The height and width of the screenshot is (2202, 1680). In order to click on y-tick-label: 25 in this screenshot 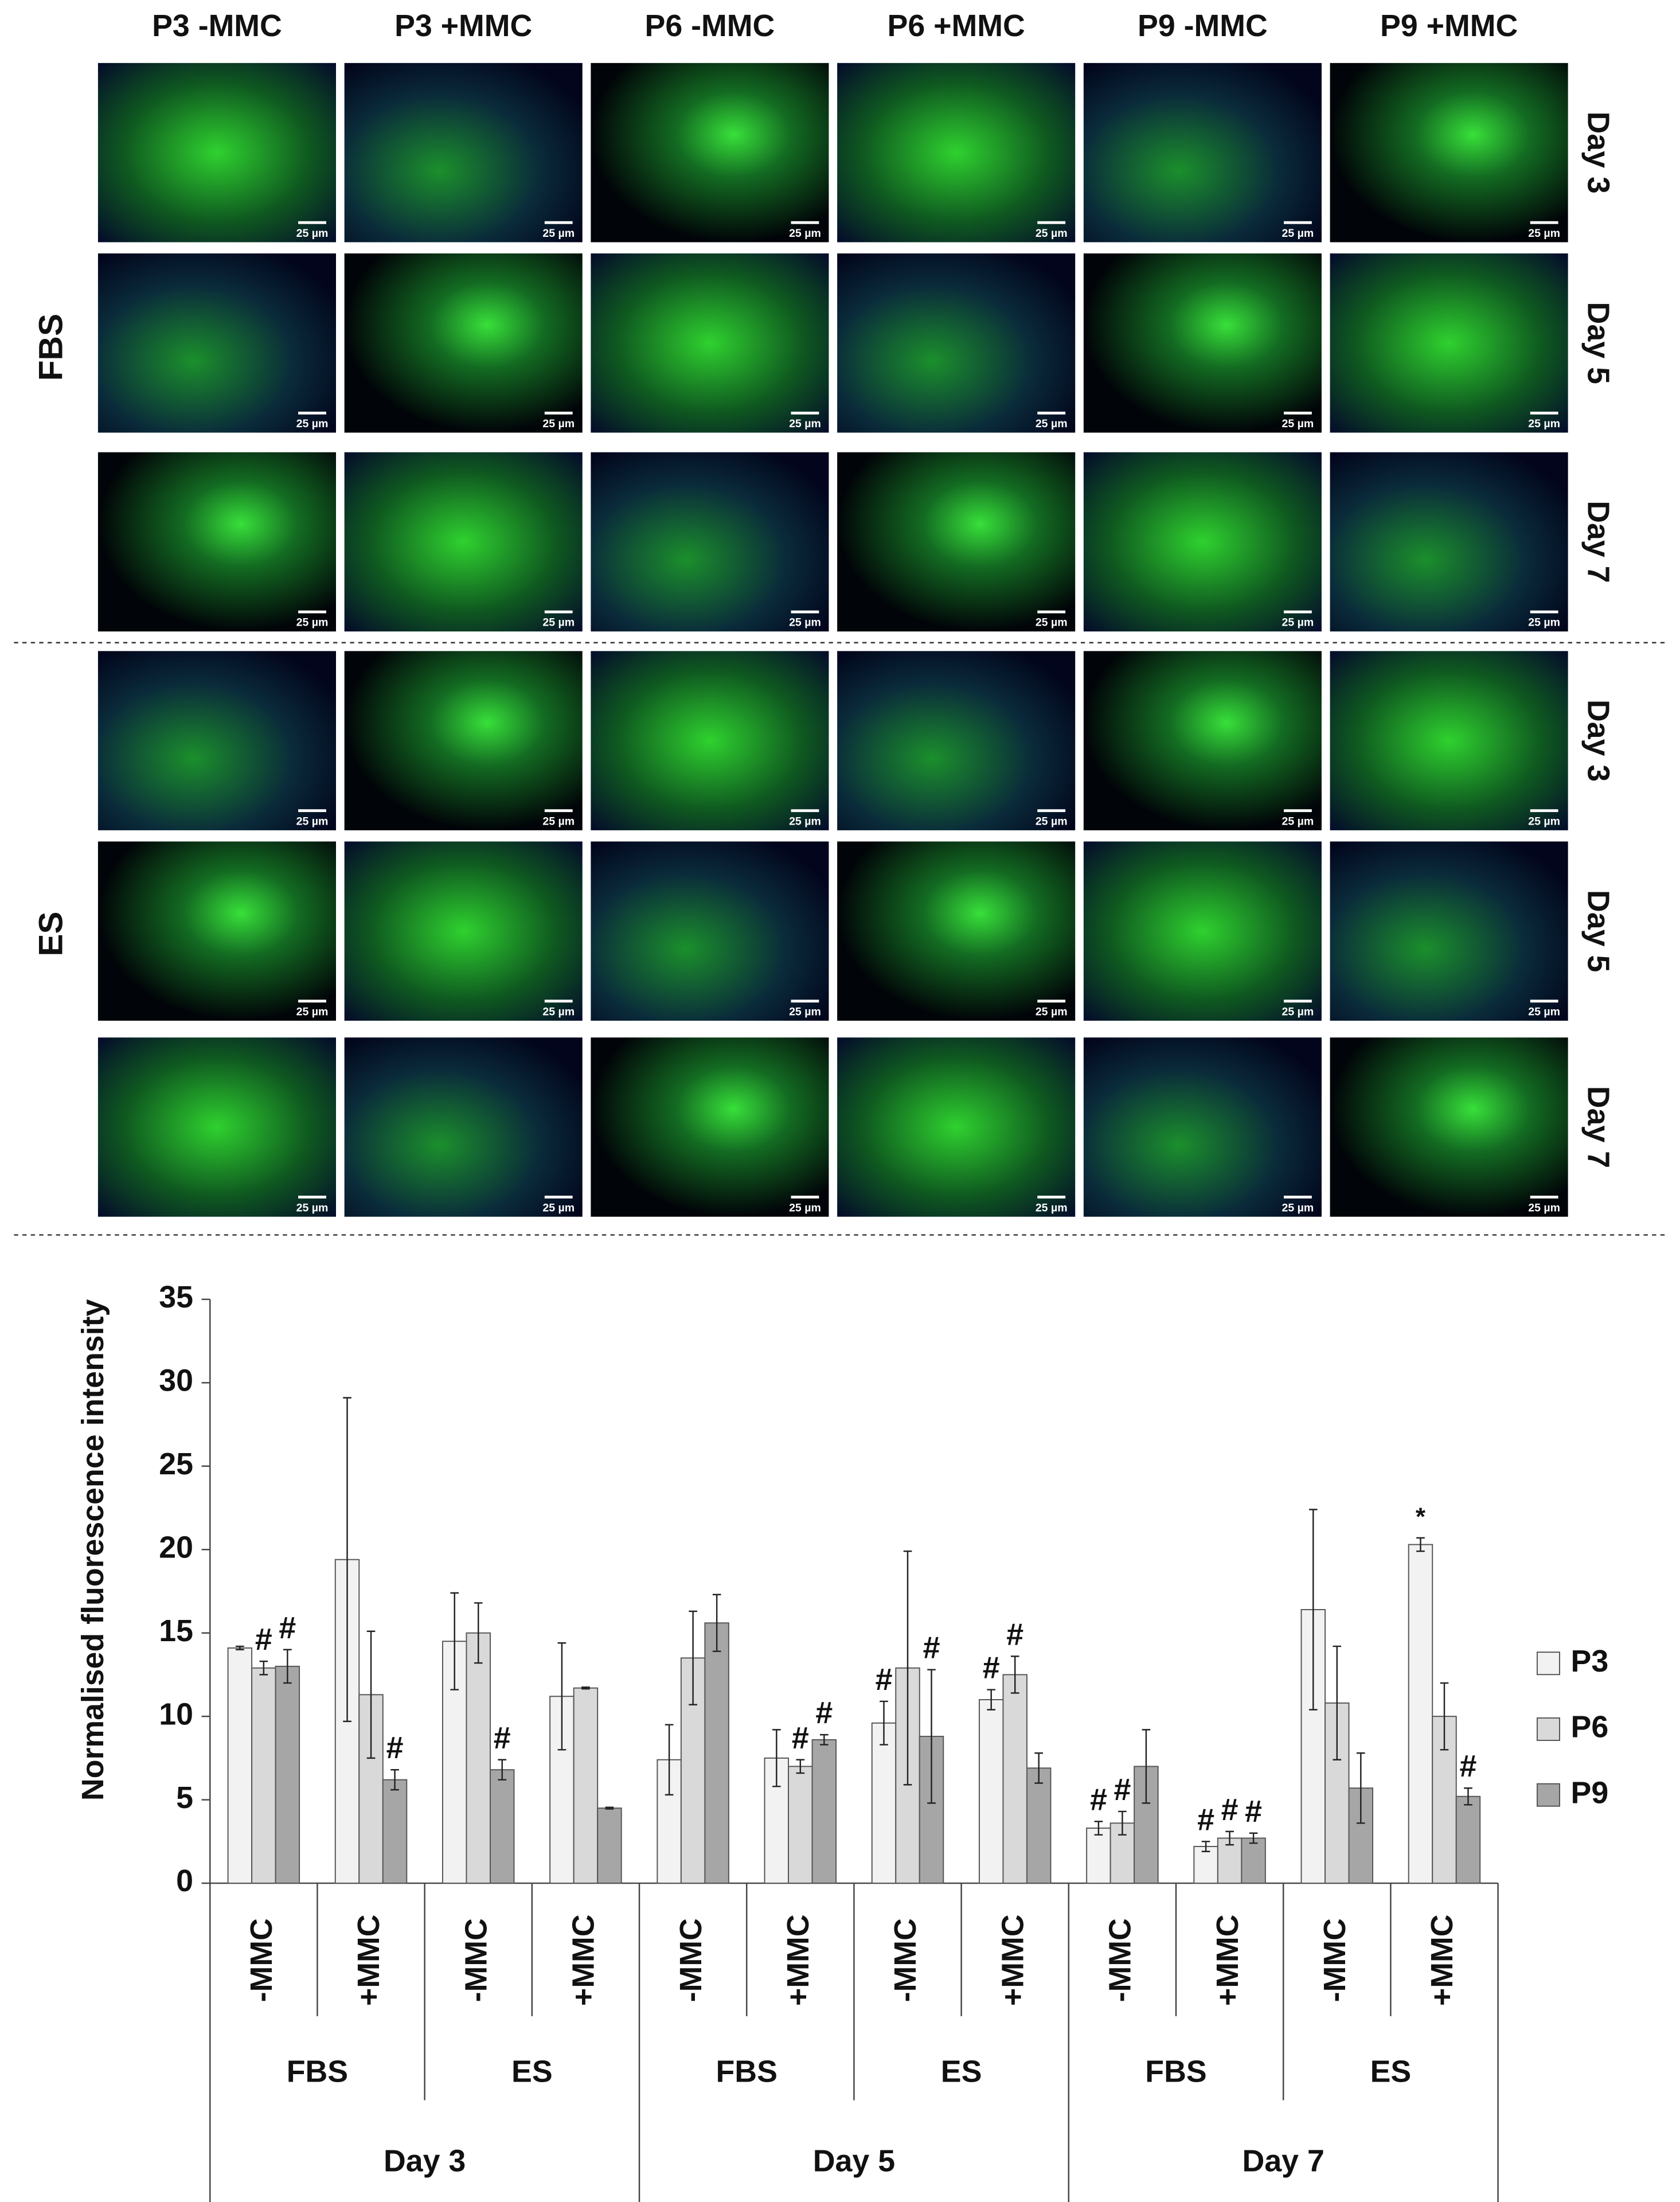, I will do `click(176, 1464)`.